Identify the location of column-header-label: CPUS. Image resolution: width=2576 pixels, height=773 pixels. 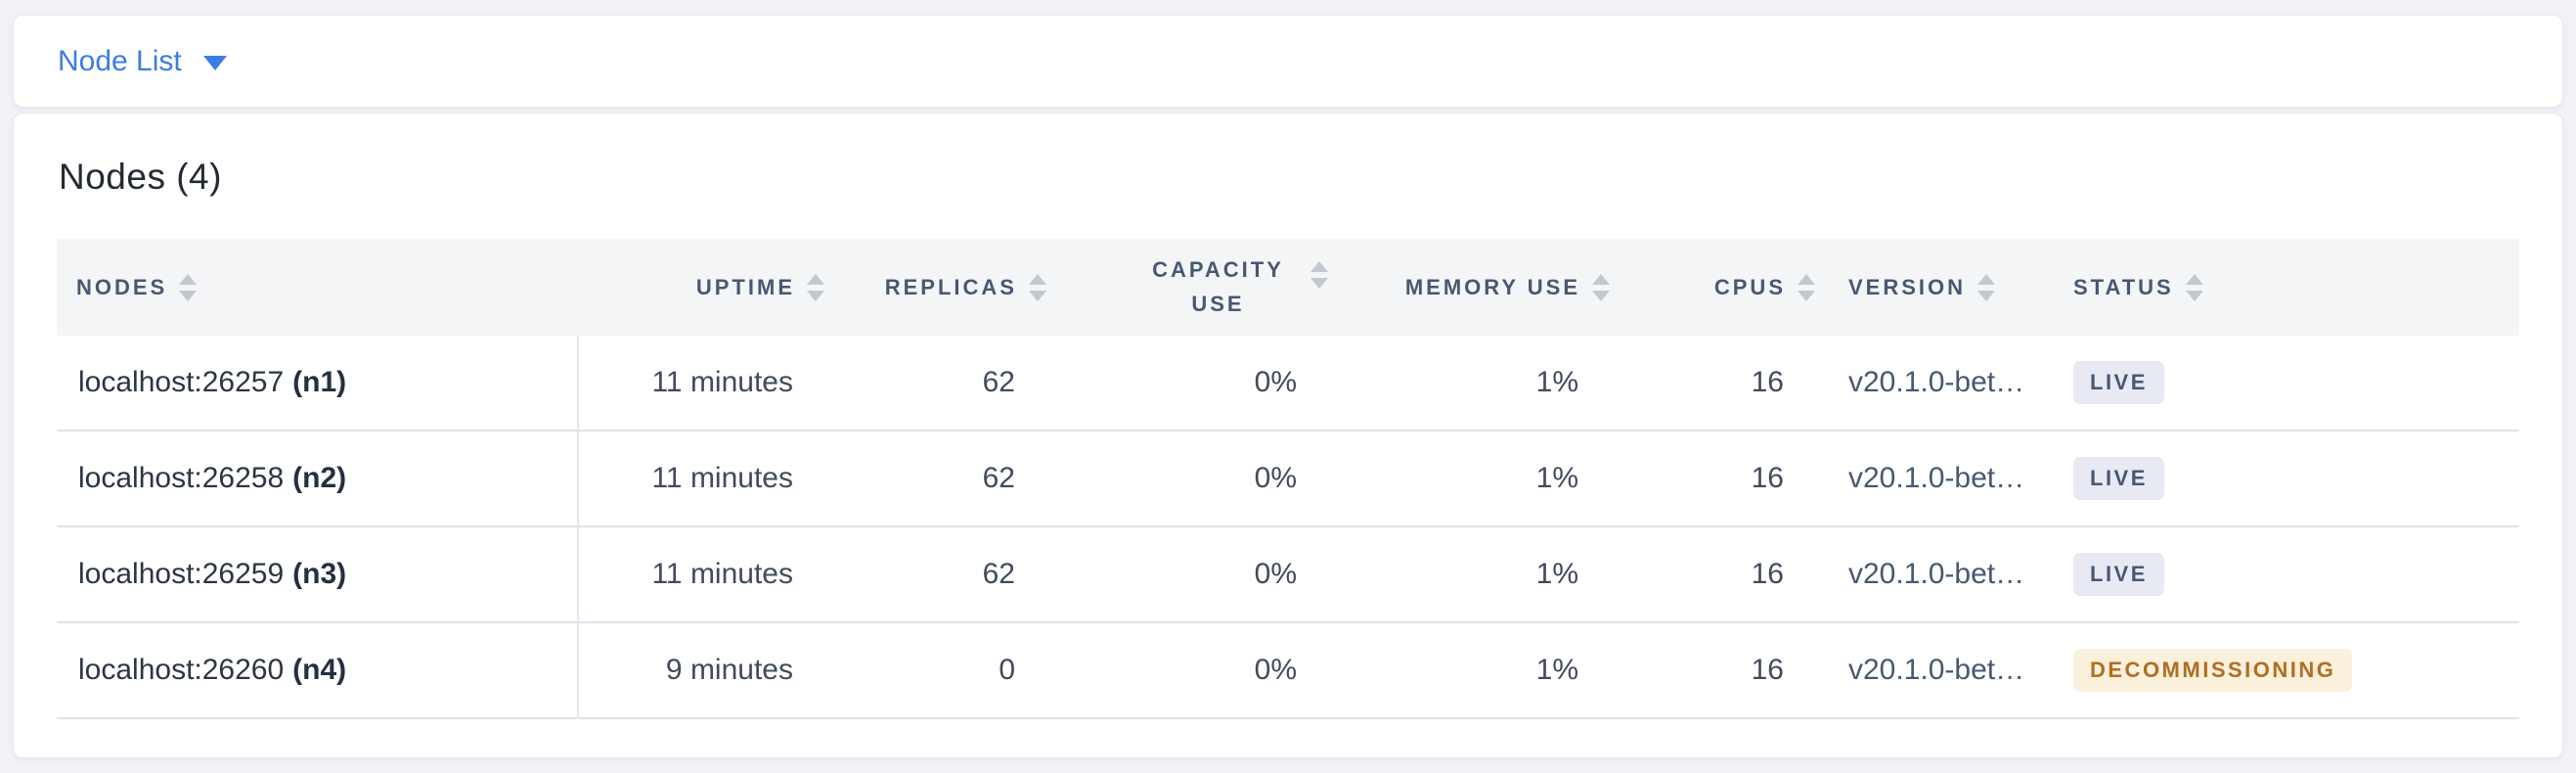
(1749, 286).